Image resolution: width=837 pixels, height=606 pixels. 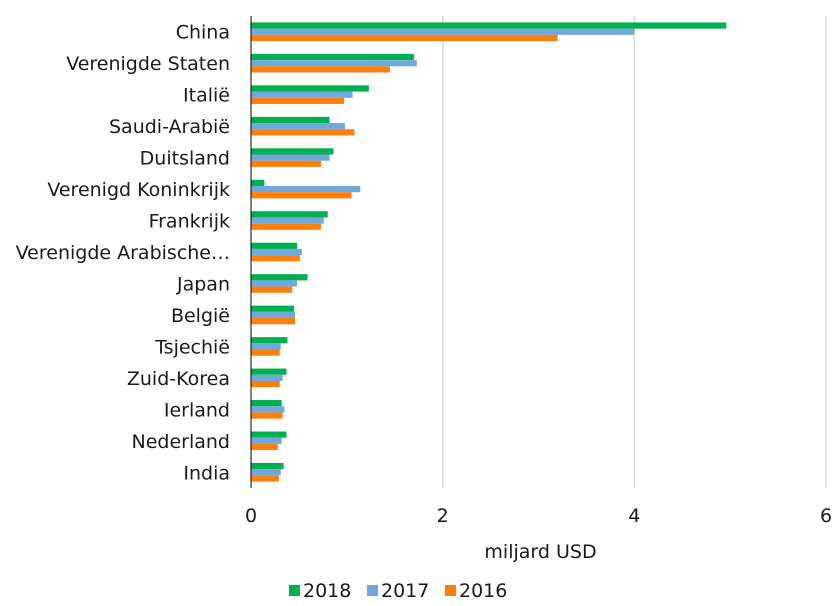 What do you see at coordinates (169, 127) in the screenshot?
I see `category-label: Saudi-Arabië` at bounding box center [169, 127].